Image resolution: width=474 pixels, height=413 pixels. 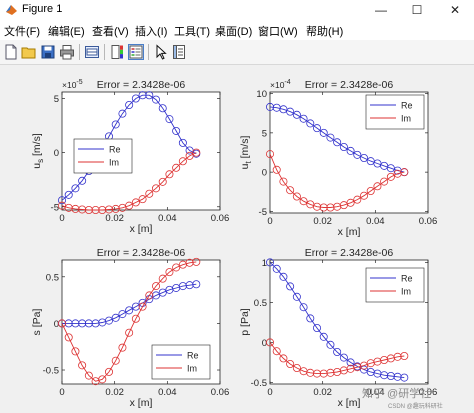 I want to click on edit-plot-icon, so click(x=161, y=52).